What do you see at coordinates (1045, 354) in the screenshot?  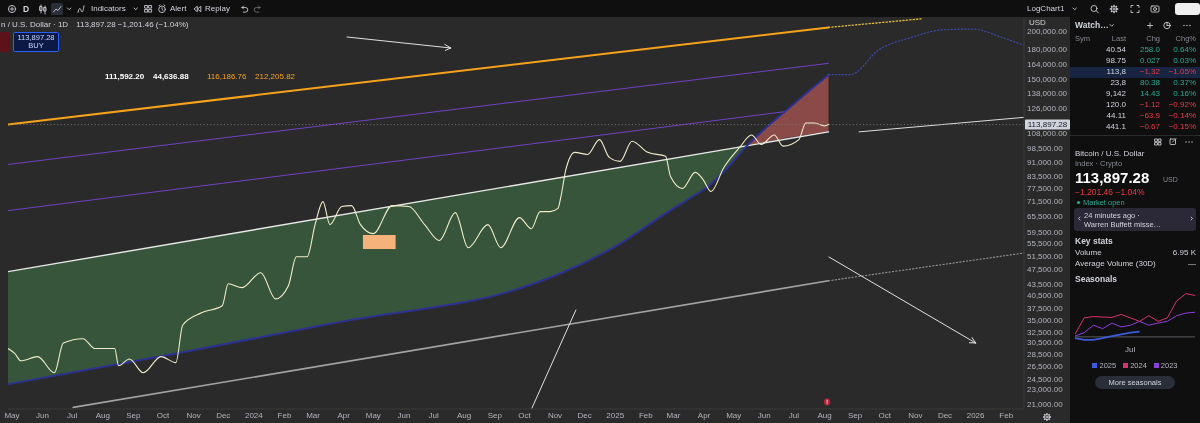 I see `y-tick-label: 28,500.00` at bounding box center [1045, 354].